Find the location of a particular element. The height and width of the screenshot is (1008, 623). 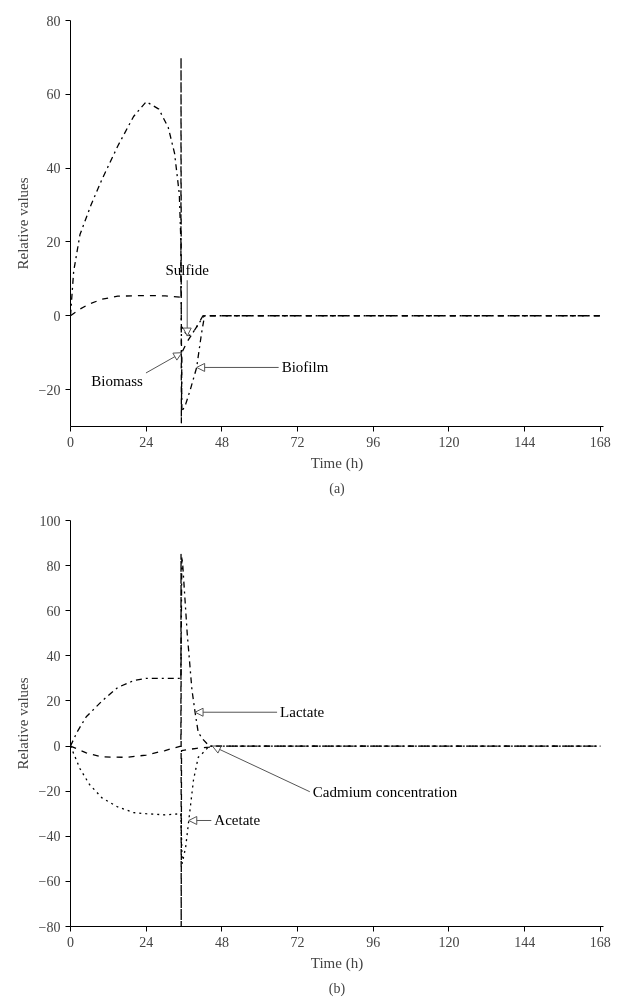

y-tick-label: 100 is located at coordinates (50, 521).